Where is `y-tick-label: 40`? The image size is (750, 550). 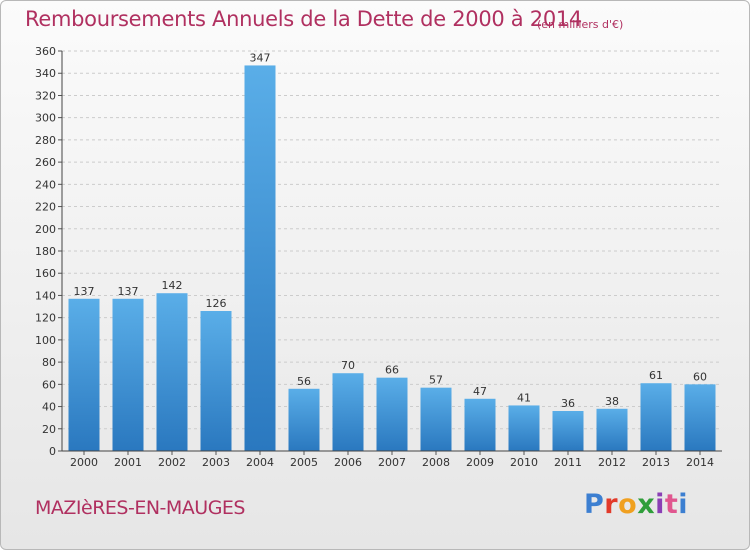
y-tick-label: 40 is located at coordinates (49, 407).